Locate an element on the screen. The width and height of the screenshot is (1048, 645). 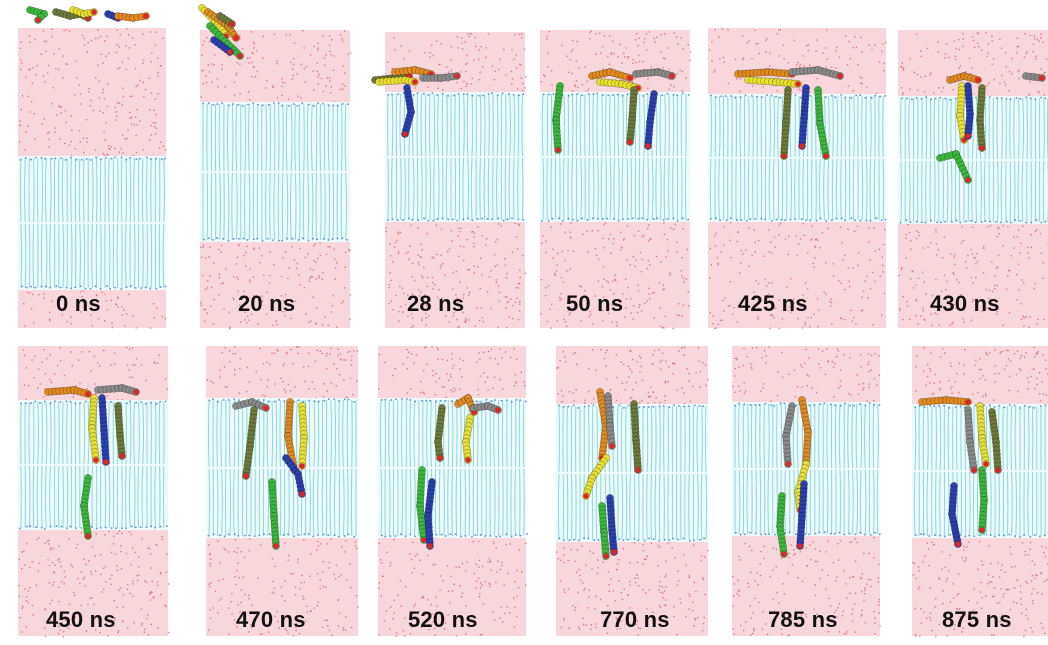
snapshot-panel: 520 ns is located at coordinates (453, 492).